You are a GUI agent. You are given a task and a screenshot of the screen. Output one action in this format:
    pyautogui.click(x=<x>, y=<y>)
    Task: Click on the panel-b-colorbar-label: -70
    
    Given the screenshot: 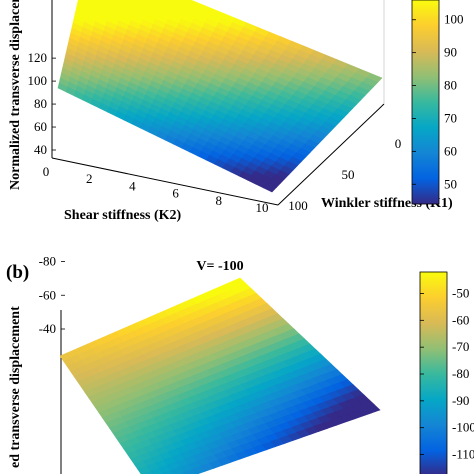 What is the action you would take?
    pyautogui.click(x=460, y=346)
    